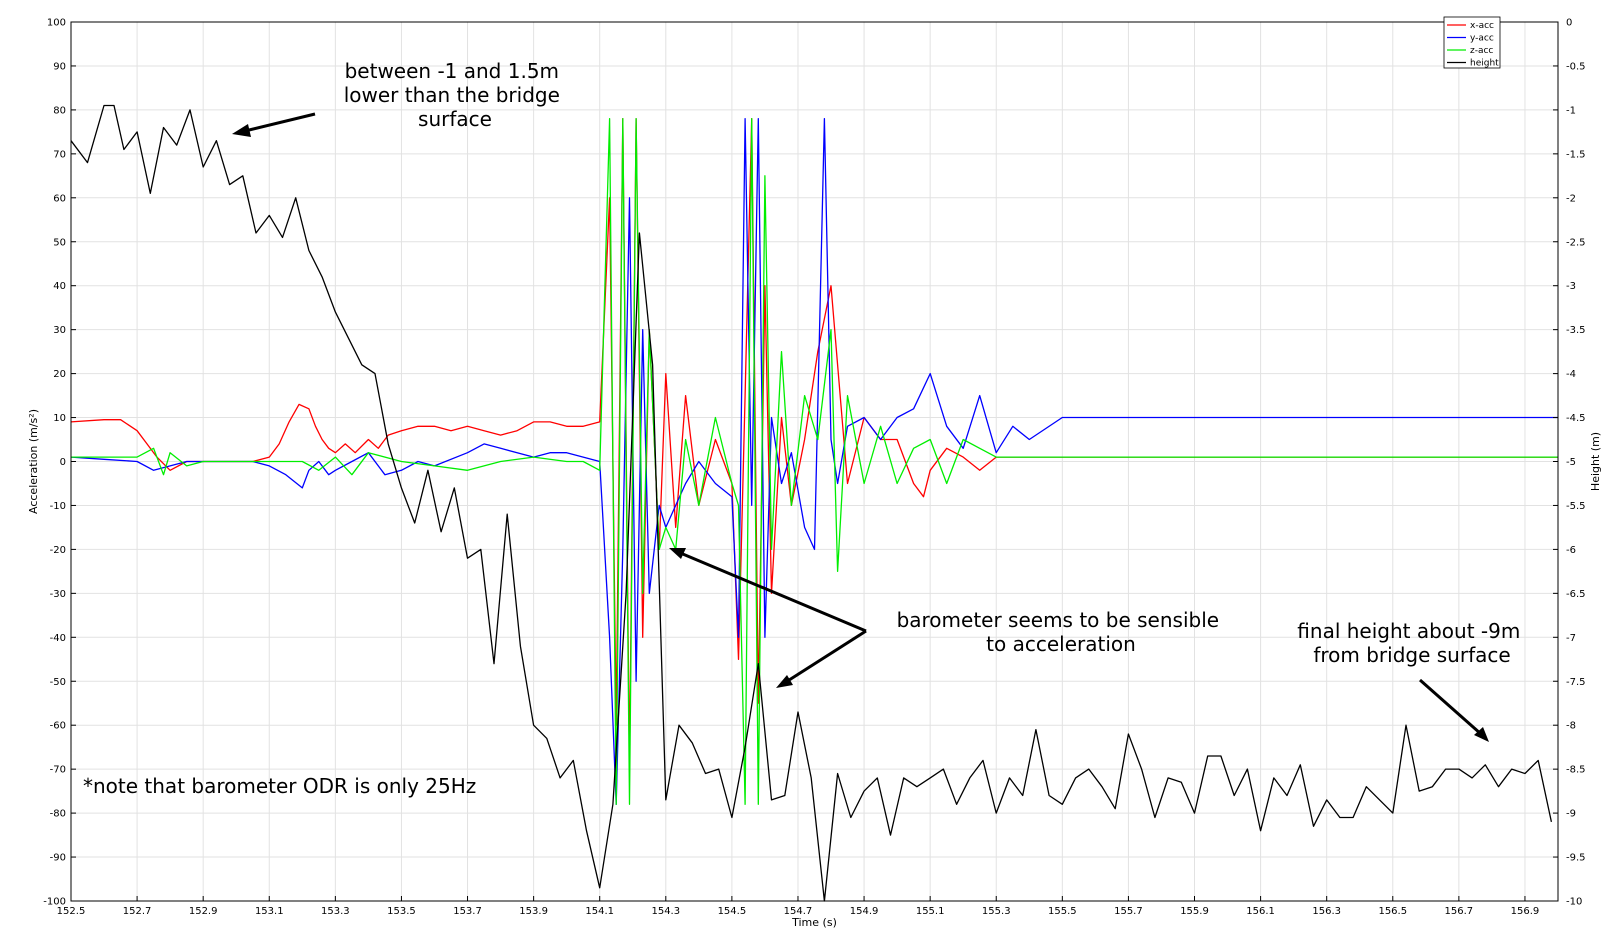  Describe the element at coordinates (1576, 506) in the screenshot. I see `y-right-tick-label: -5.5` at that location.